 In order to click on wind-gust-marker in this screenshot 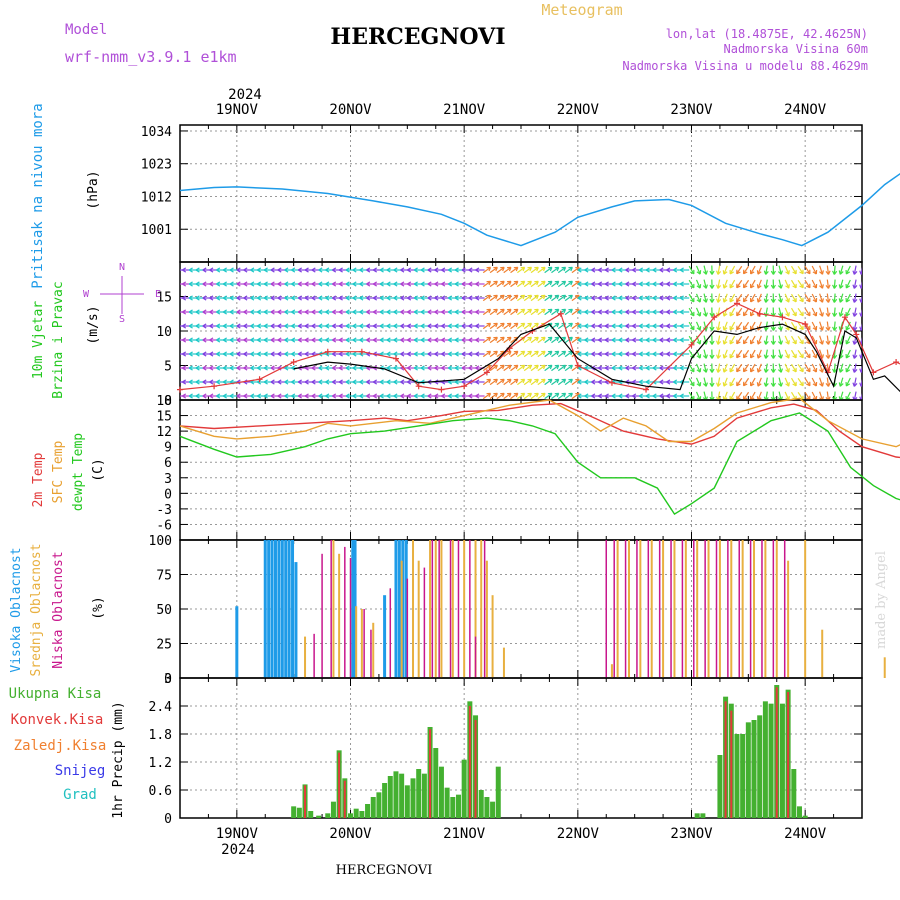, I will do `click(327, 351)`.